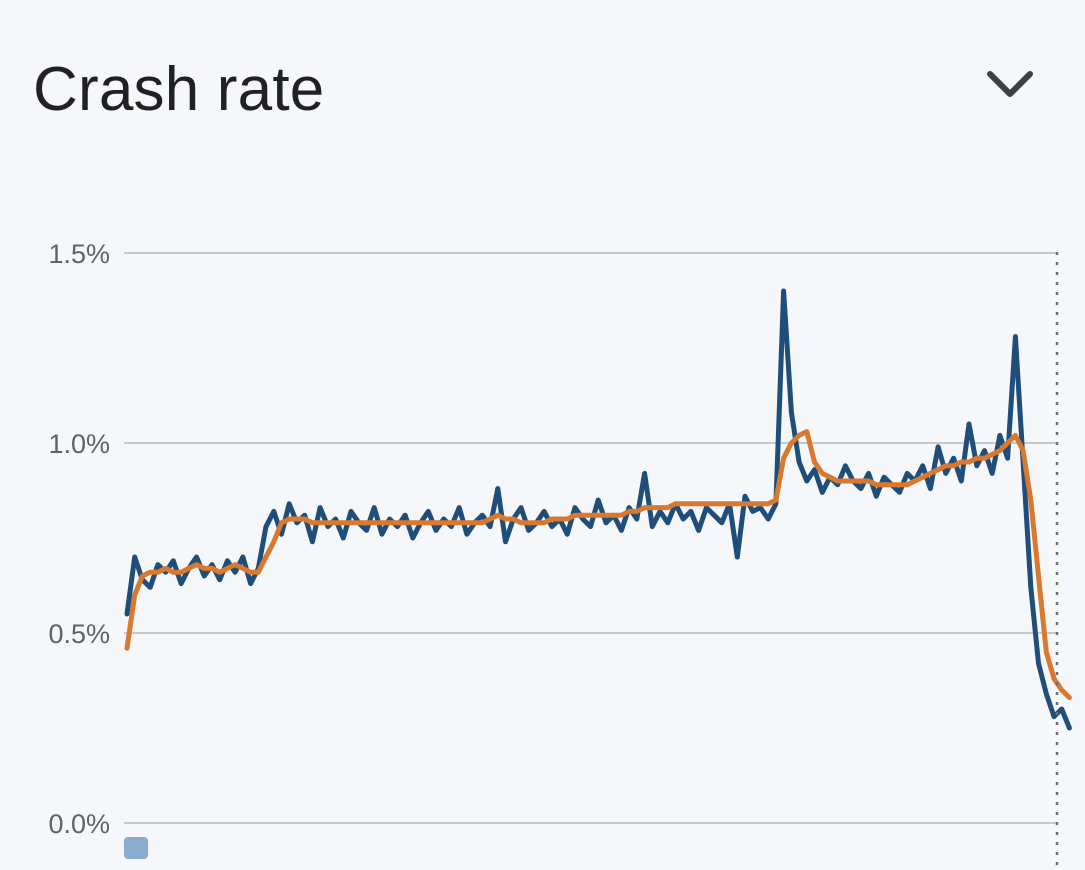  I want to click on legend-swatch, so click(136, 848).